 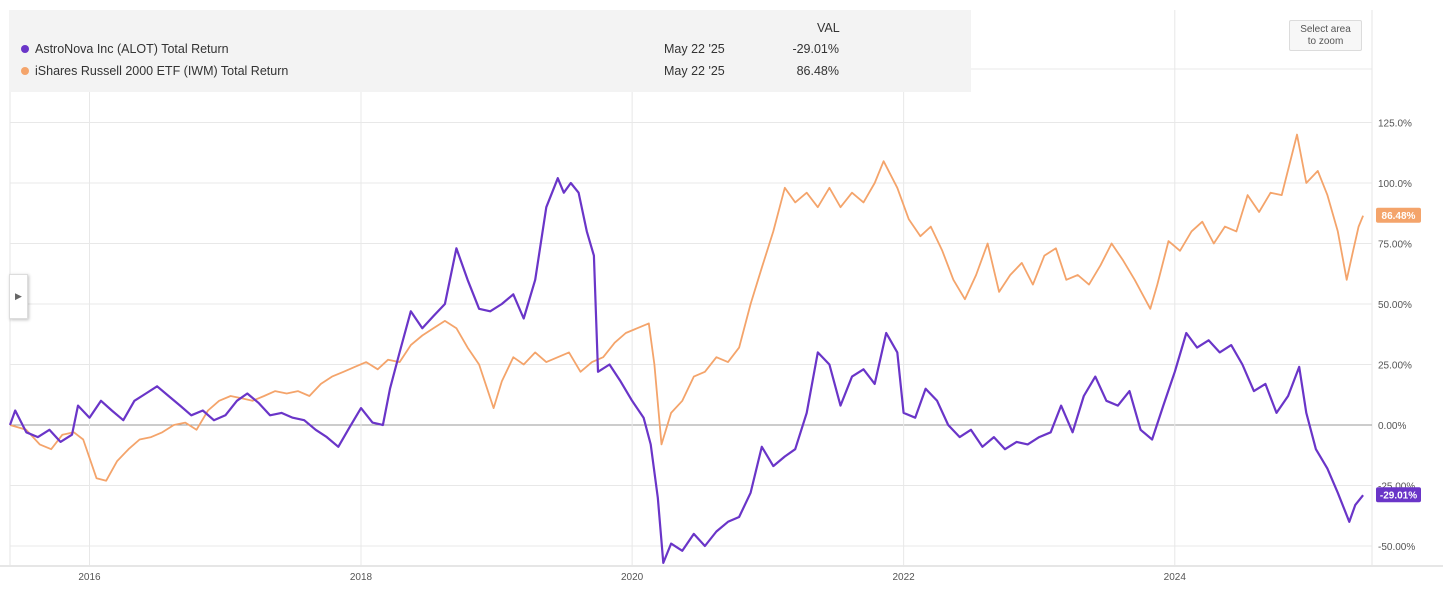 I want to click on y-tick-label: 0.00%, so click(x=1392, y=426).